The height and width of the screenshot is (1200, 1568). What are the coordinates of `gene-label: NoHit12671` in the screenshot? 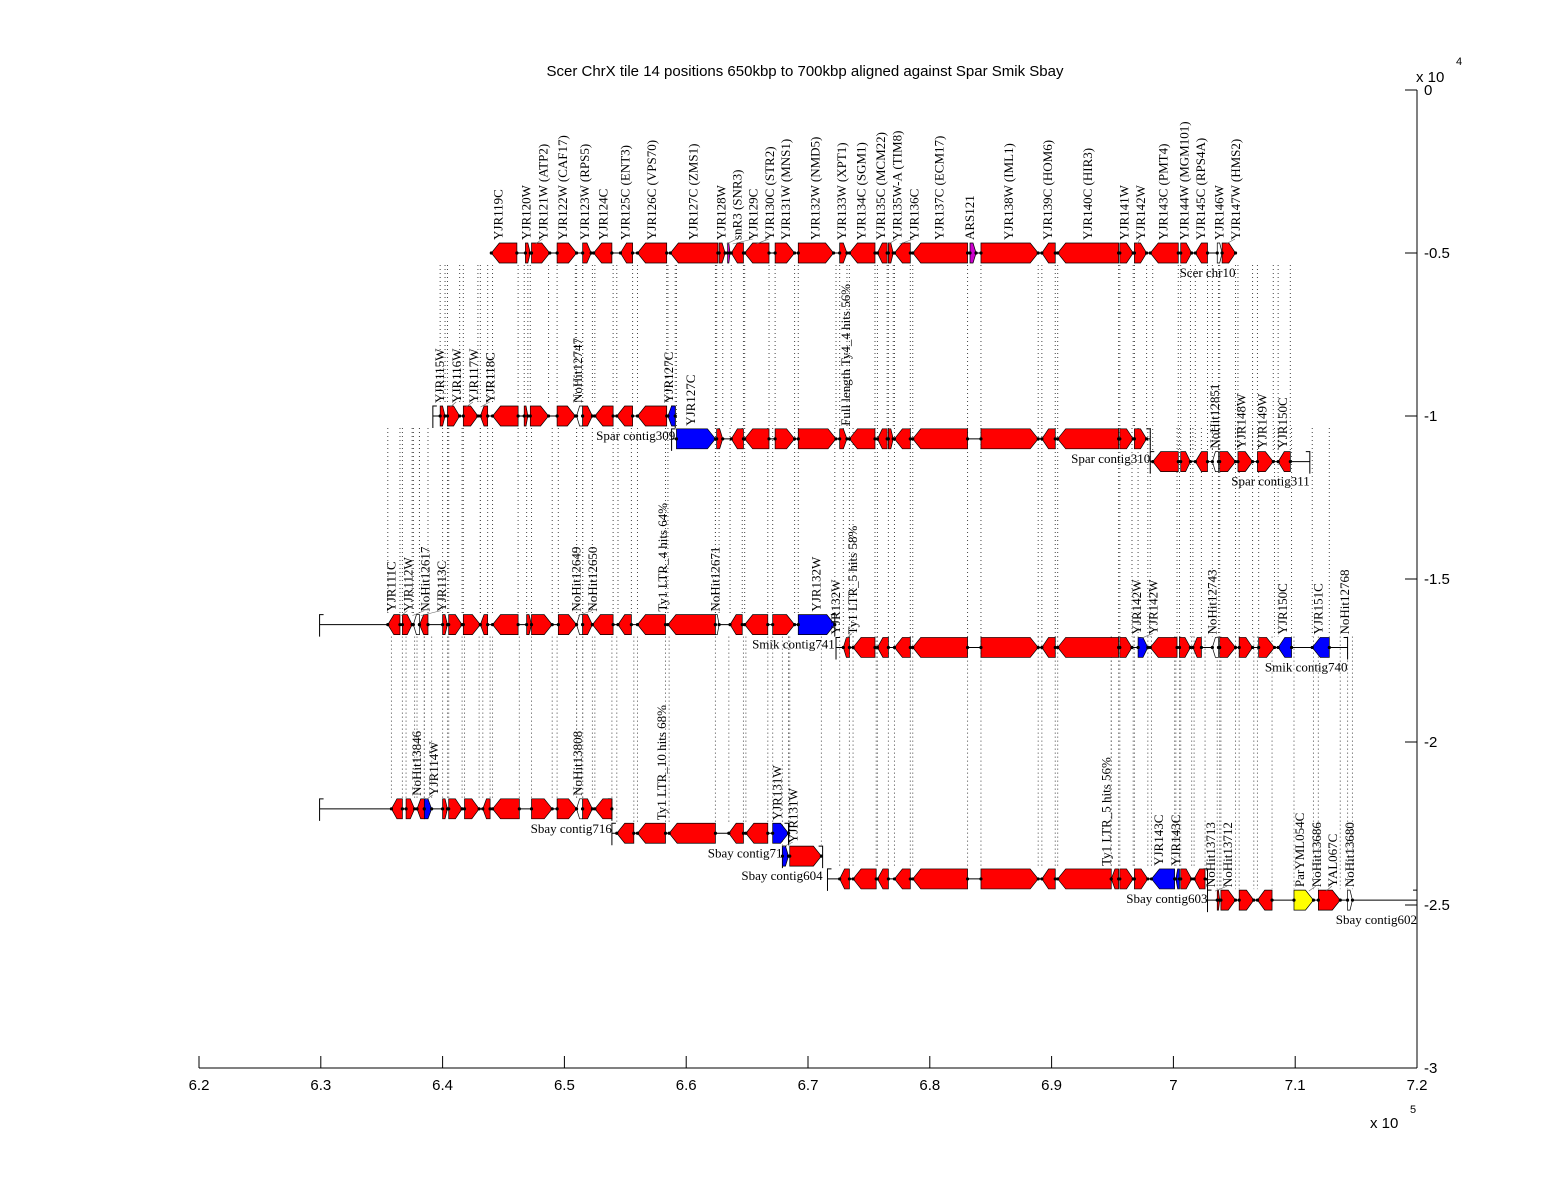 It's located at (714, 579).